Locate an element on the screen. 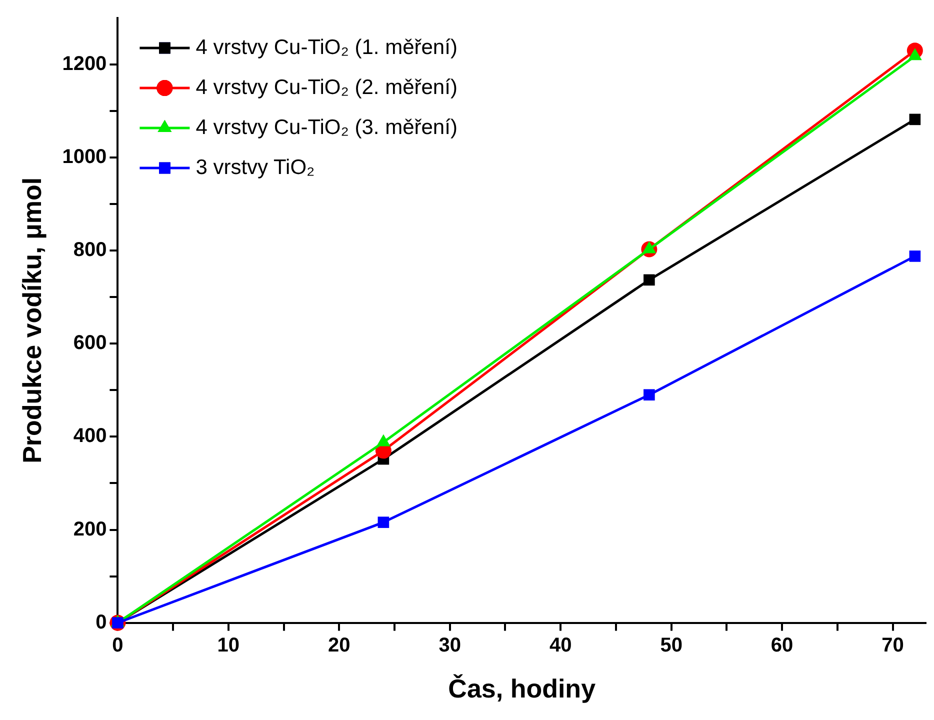 Image resolution: width=934 pixels, height=720 pixels. x-tick-label: 60 is located at coordinates (782, 645).